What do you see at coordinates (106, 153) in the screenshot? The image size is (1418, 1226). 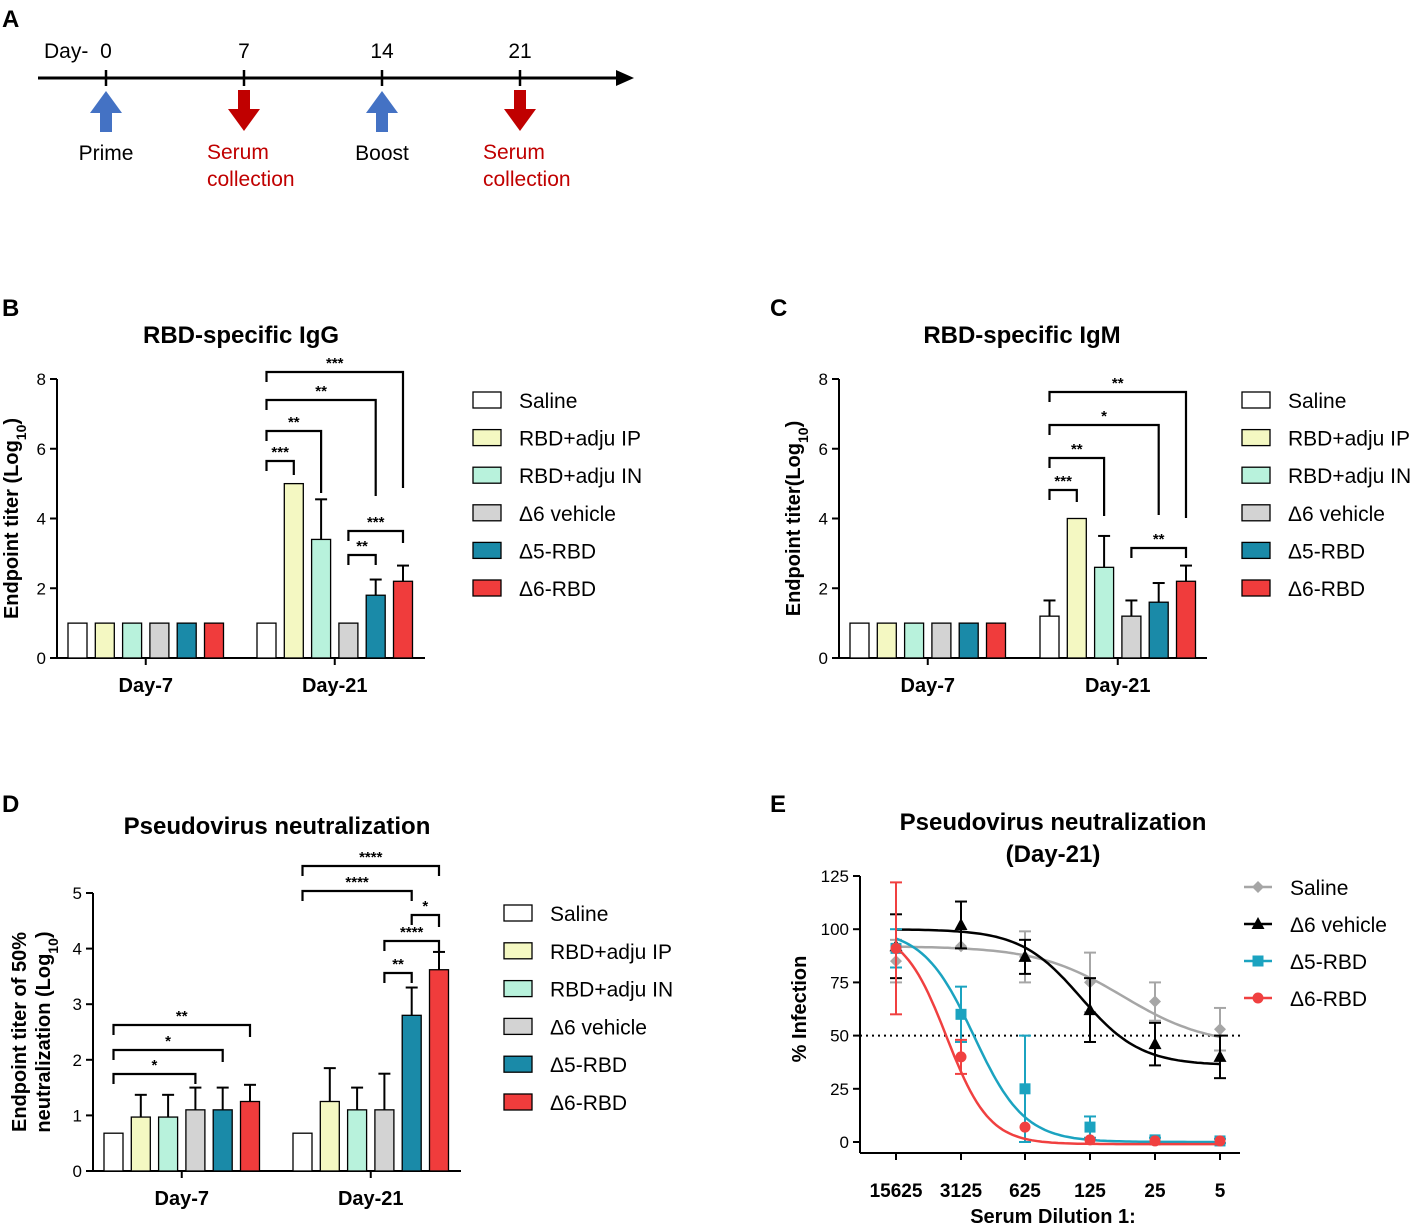 I see `timeline-event-0: Prime` at bounding box center [106, 153].